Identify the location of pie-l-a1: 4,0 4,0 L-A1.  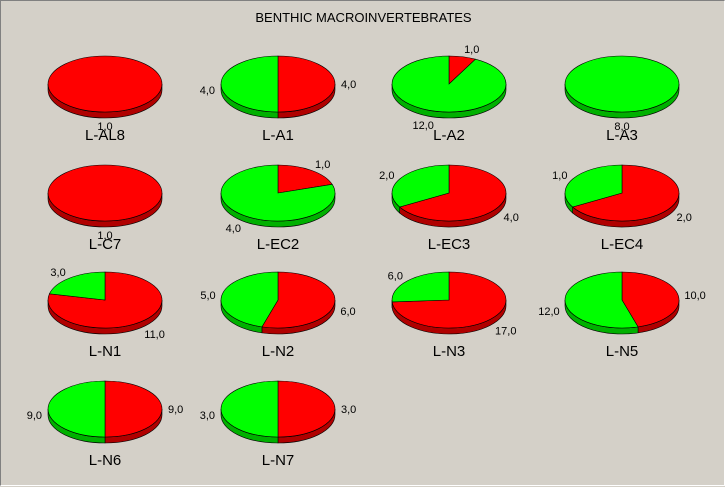
(278, 100).